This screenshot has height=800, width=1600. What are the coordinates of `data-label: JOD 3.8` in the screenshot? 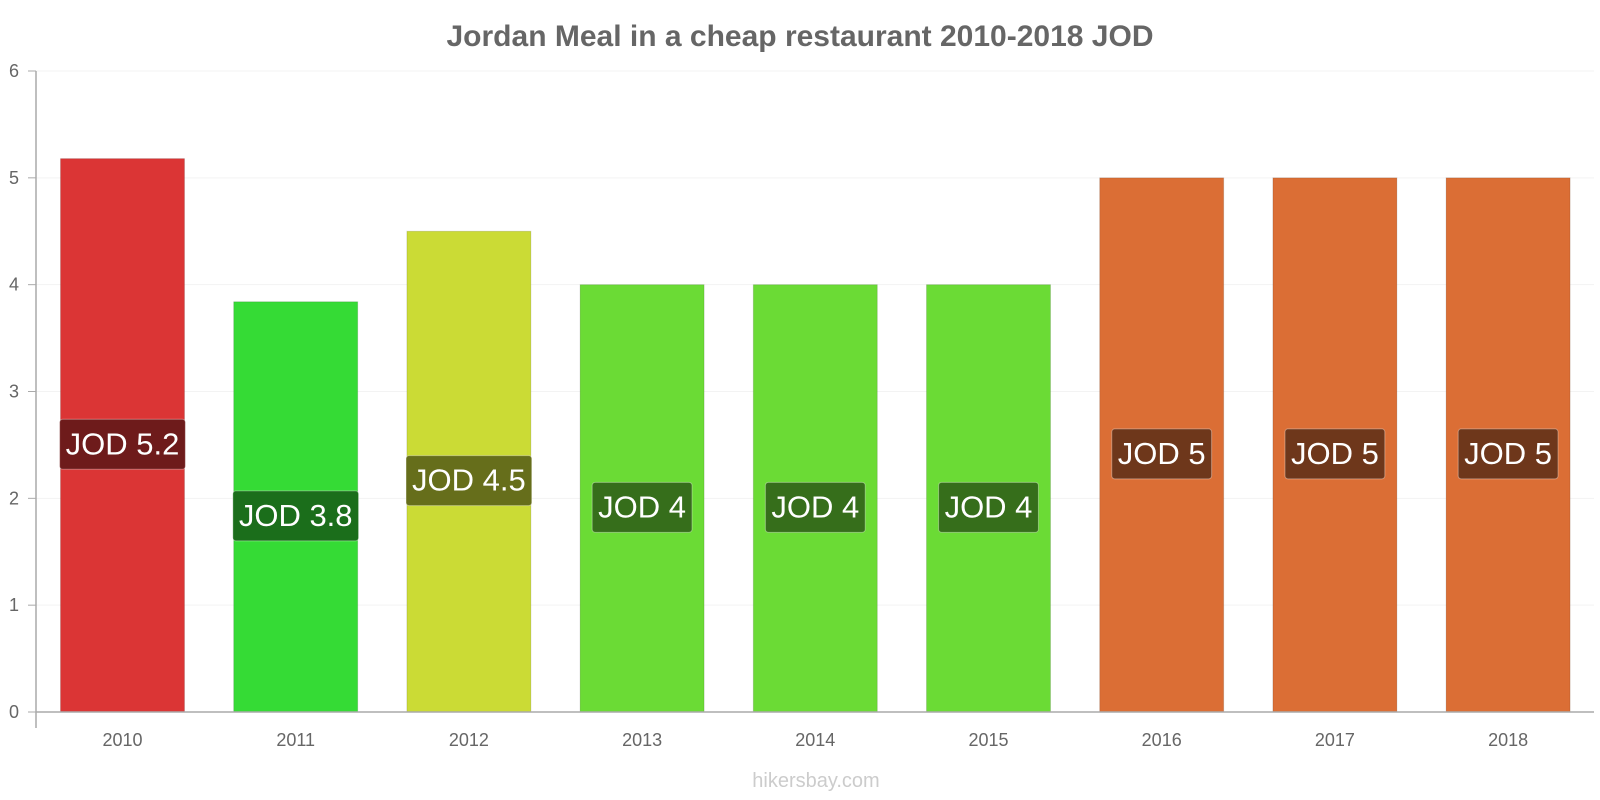 It's located at (296, 516).